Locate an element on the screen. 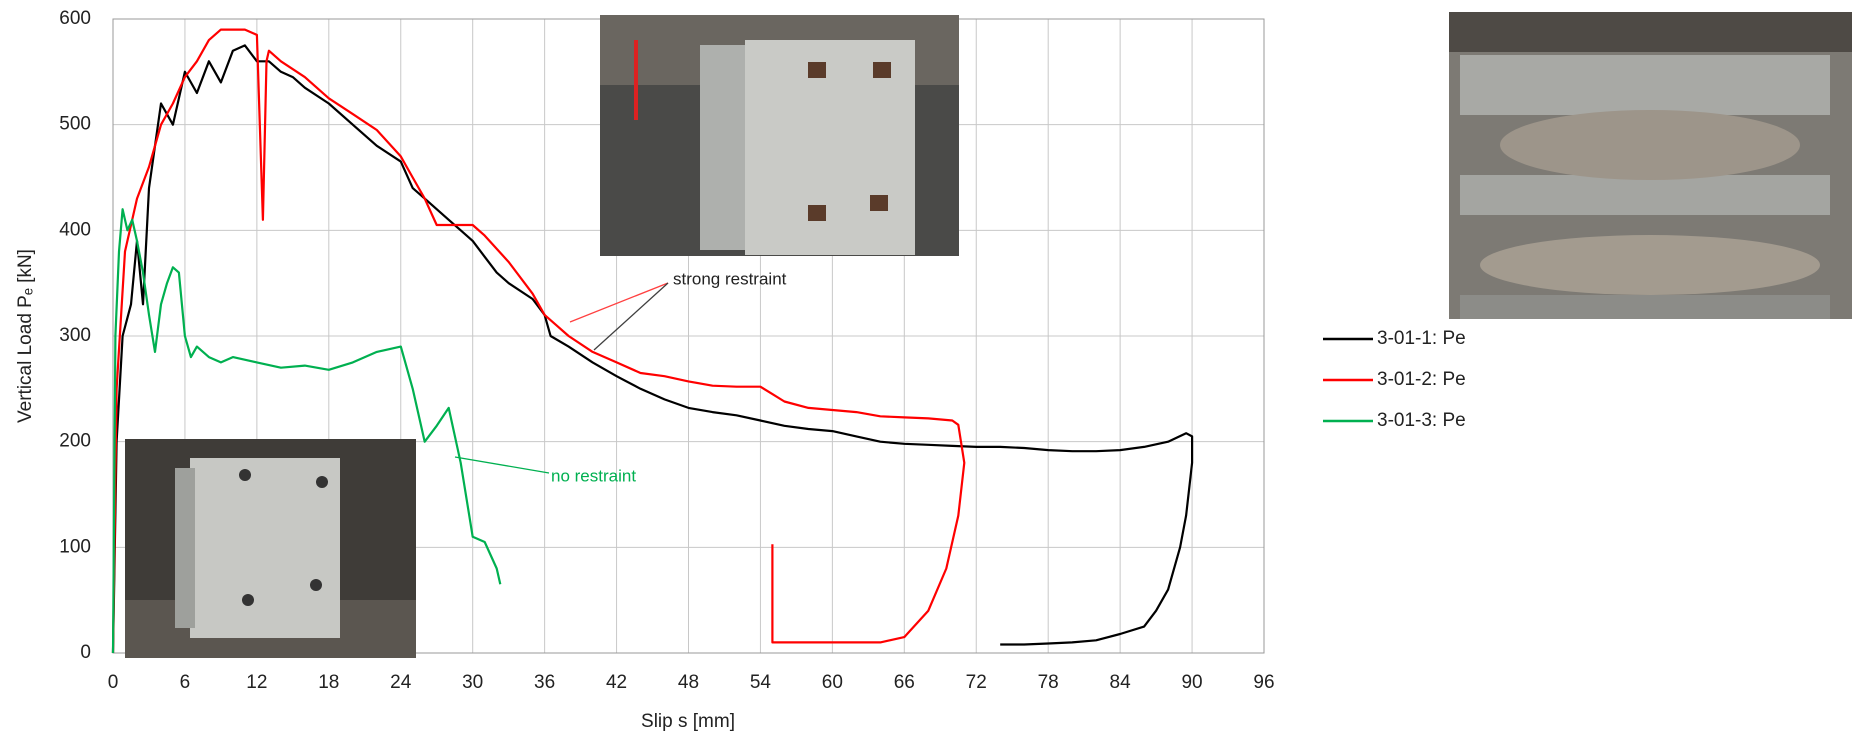 The height and width of the screenshot is (738, 1852). x-tick-label: 60 is located at coordinates (832, 682).